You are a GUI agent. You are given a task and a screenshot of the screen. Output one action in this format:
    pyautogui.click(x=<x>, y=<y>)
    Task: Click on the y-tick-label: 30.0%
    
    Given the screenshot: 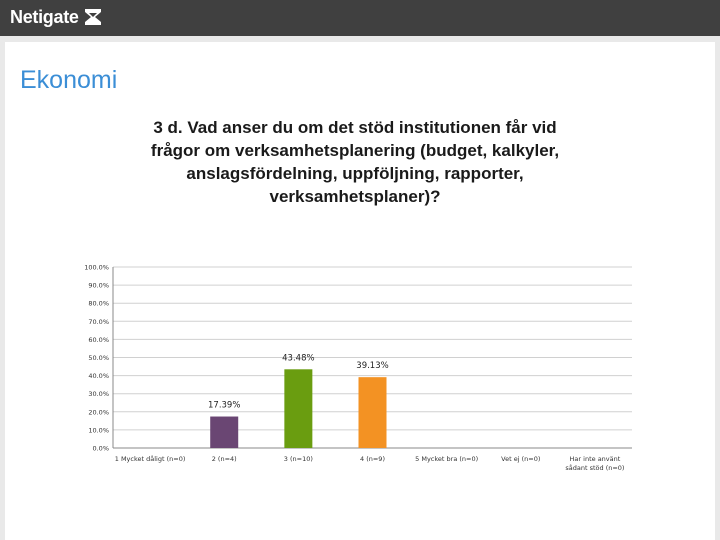 What is the action you would take?
    pyautogui.click(x=98, y=394)
    